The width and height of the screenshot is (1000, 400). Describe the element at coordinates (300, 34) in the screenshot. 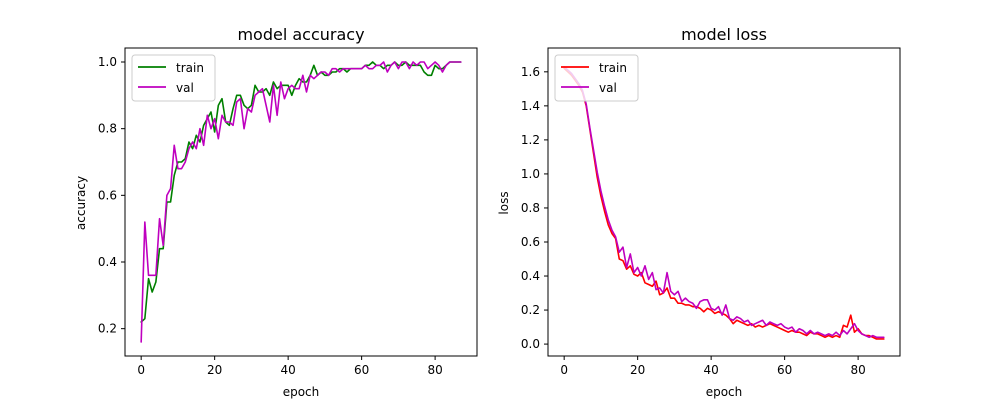

I see `chart-title: model accuracy` at that location.